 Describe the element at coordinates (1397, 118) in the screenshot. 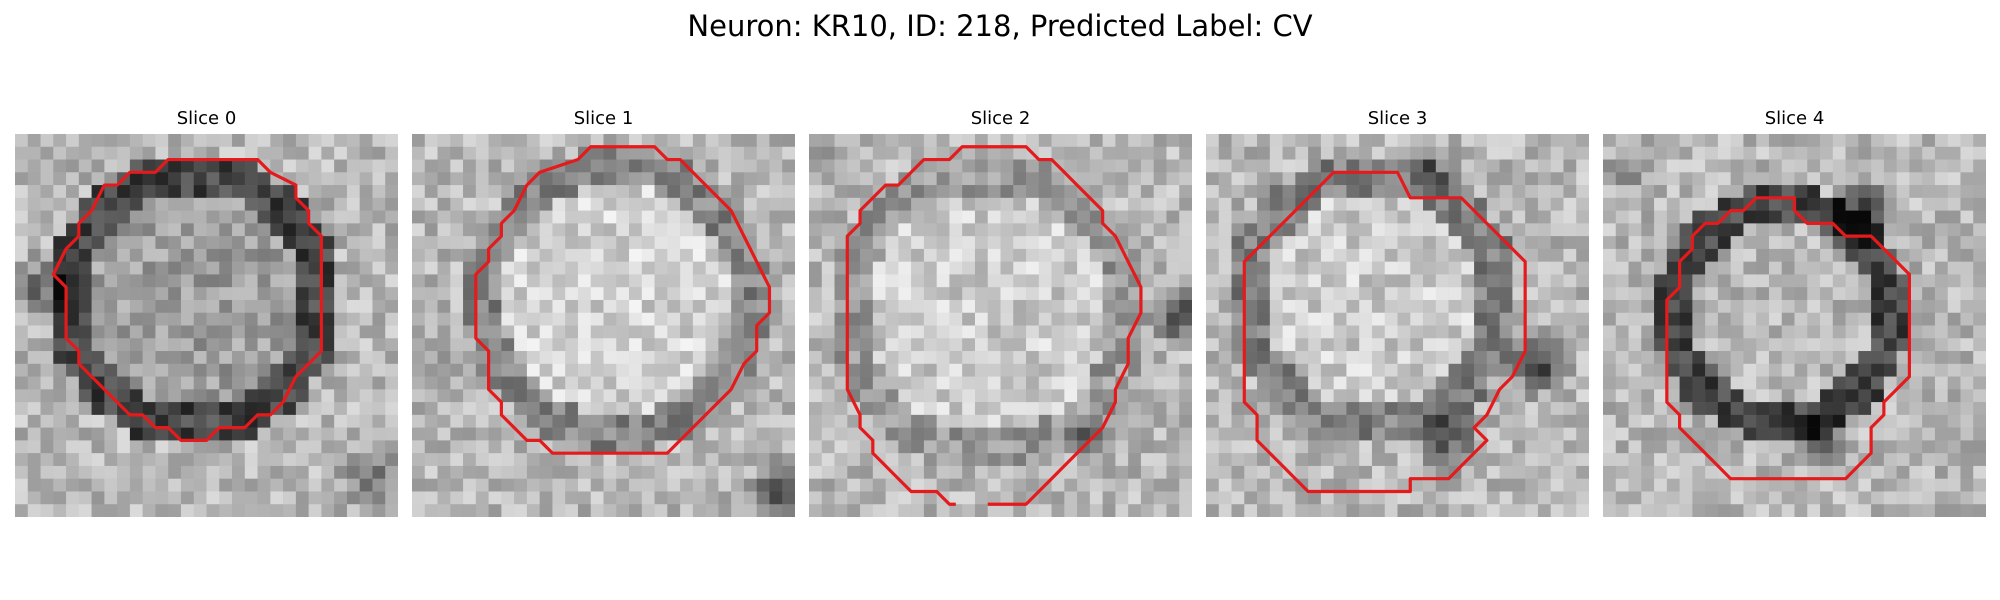

I see `slice-title: Slice 3` at that location.